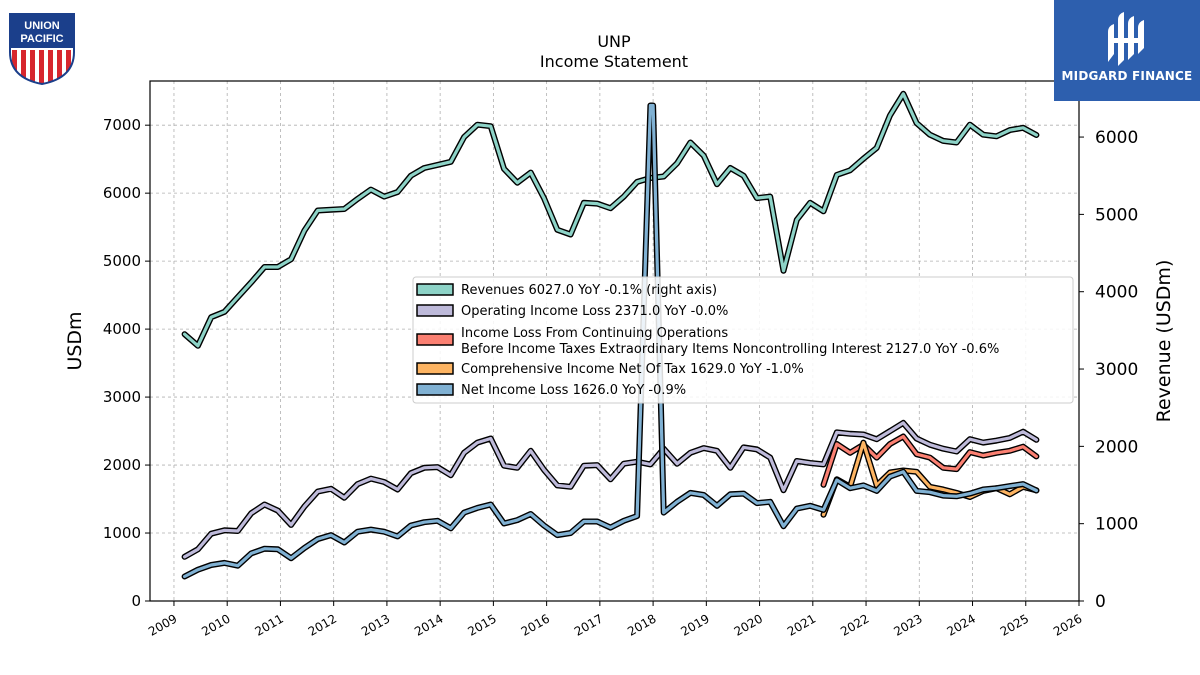 This screenshot has width=1200, height=675. I want to click on y-right-tick-label: 6000, so click(1116, 138).